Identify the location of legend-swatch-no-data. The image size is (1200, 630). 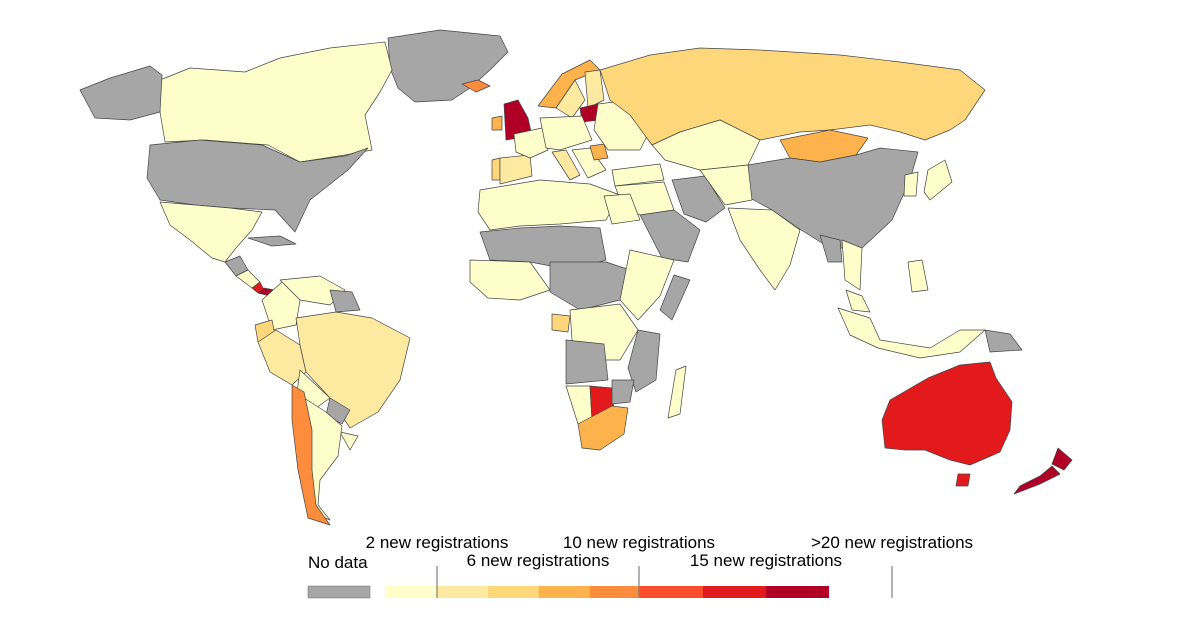
(339, 592).